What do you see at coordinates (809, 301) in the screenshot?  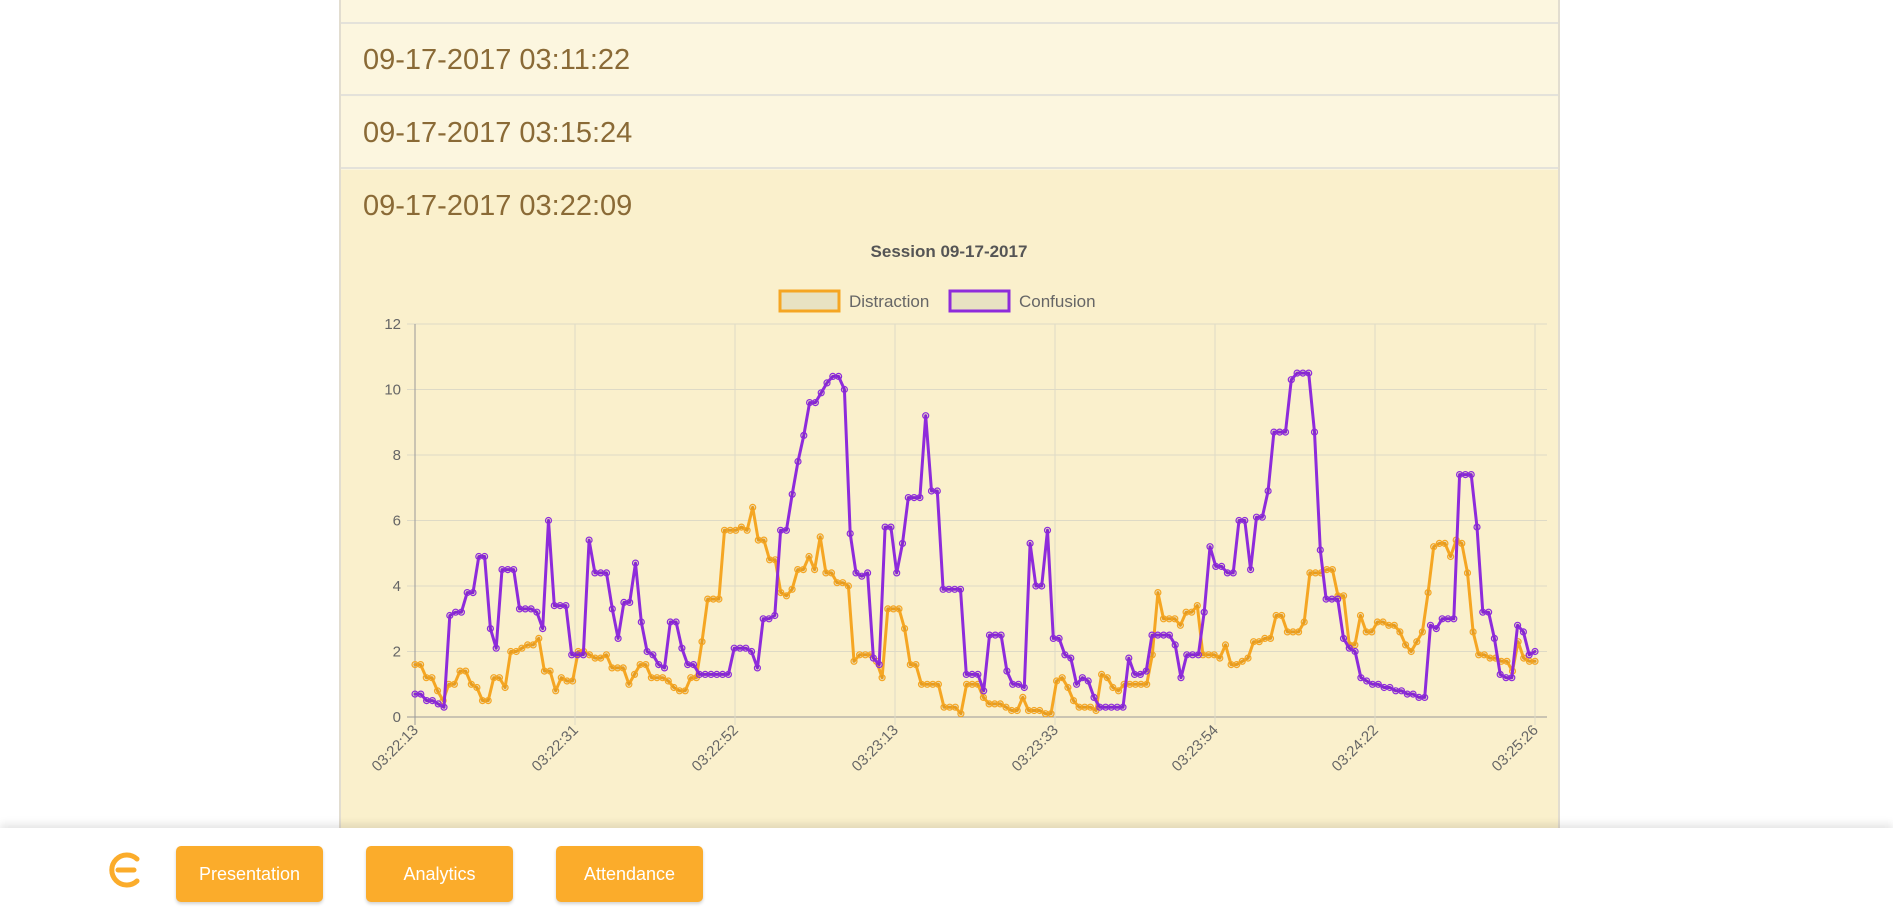 I see `legend-swatch-distraction` at bounding box center [809, 301].